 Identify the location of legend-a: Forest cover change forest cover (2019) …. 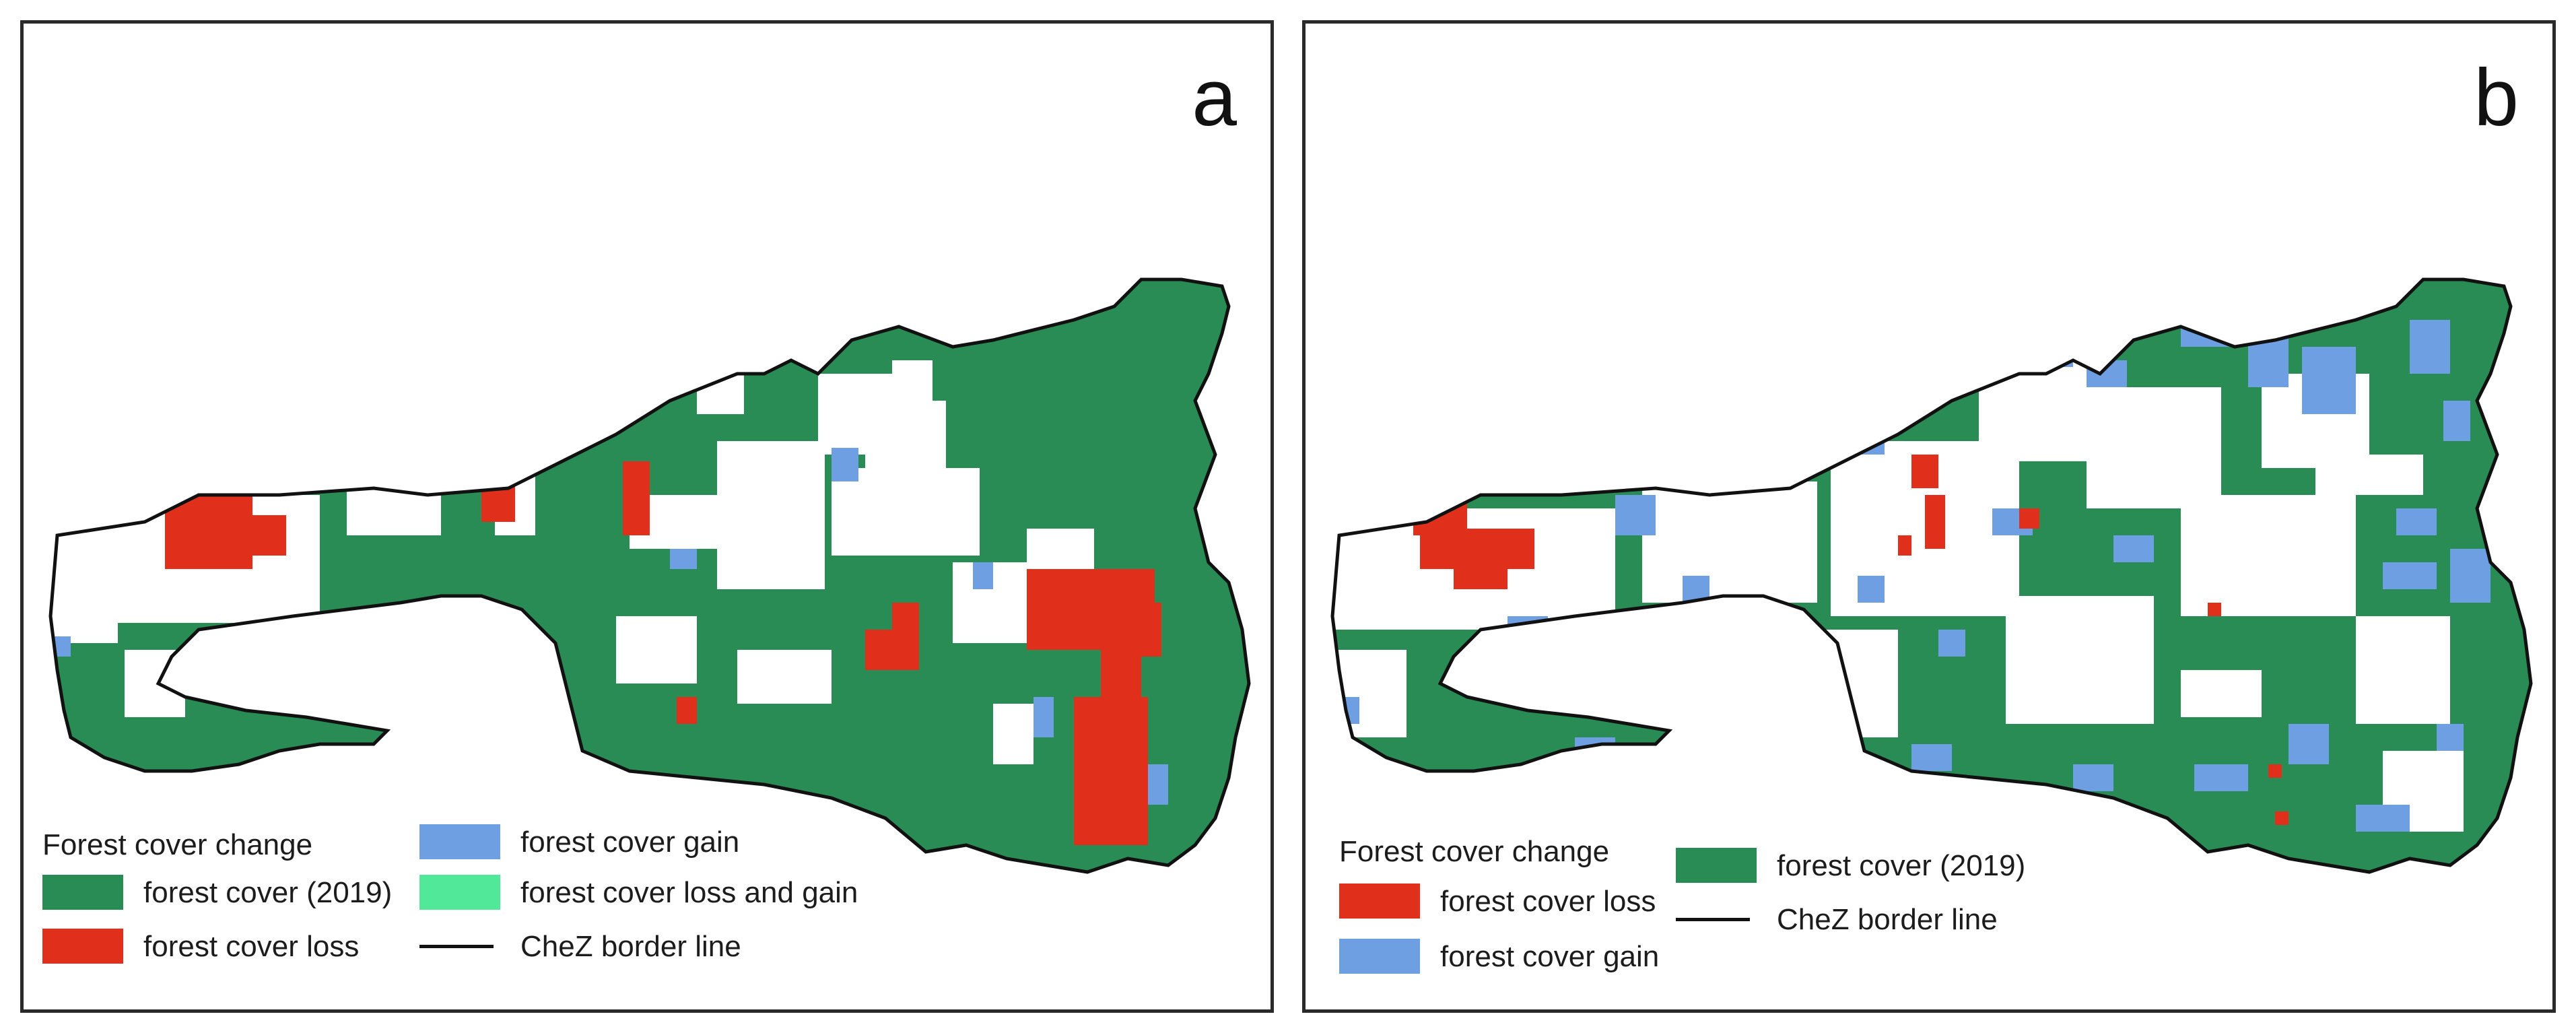
(480, 913).